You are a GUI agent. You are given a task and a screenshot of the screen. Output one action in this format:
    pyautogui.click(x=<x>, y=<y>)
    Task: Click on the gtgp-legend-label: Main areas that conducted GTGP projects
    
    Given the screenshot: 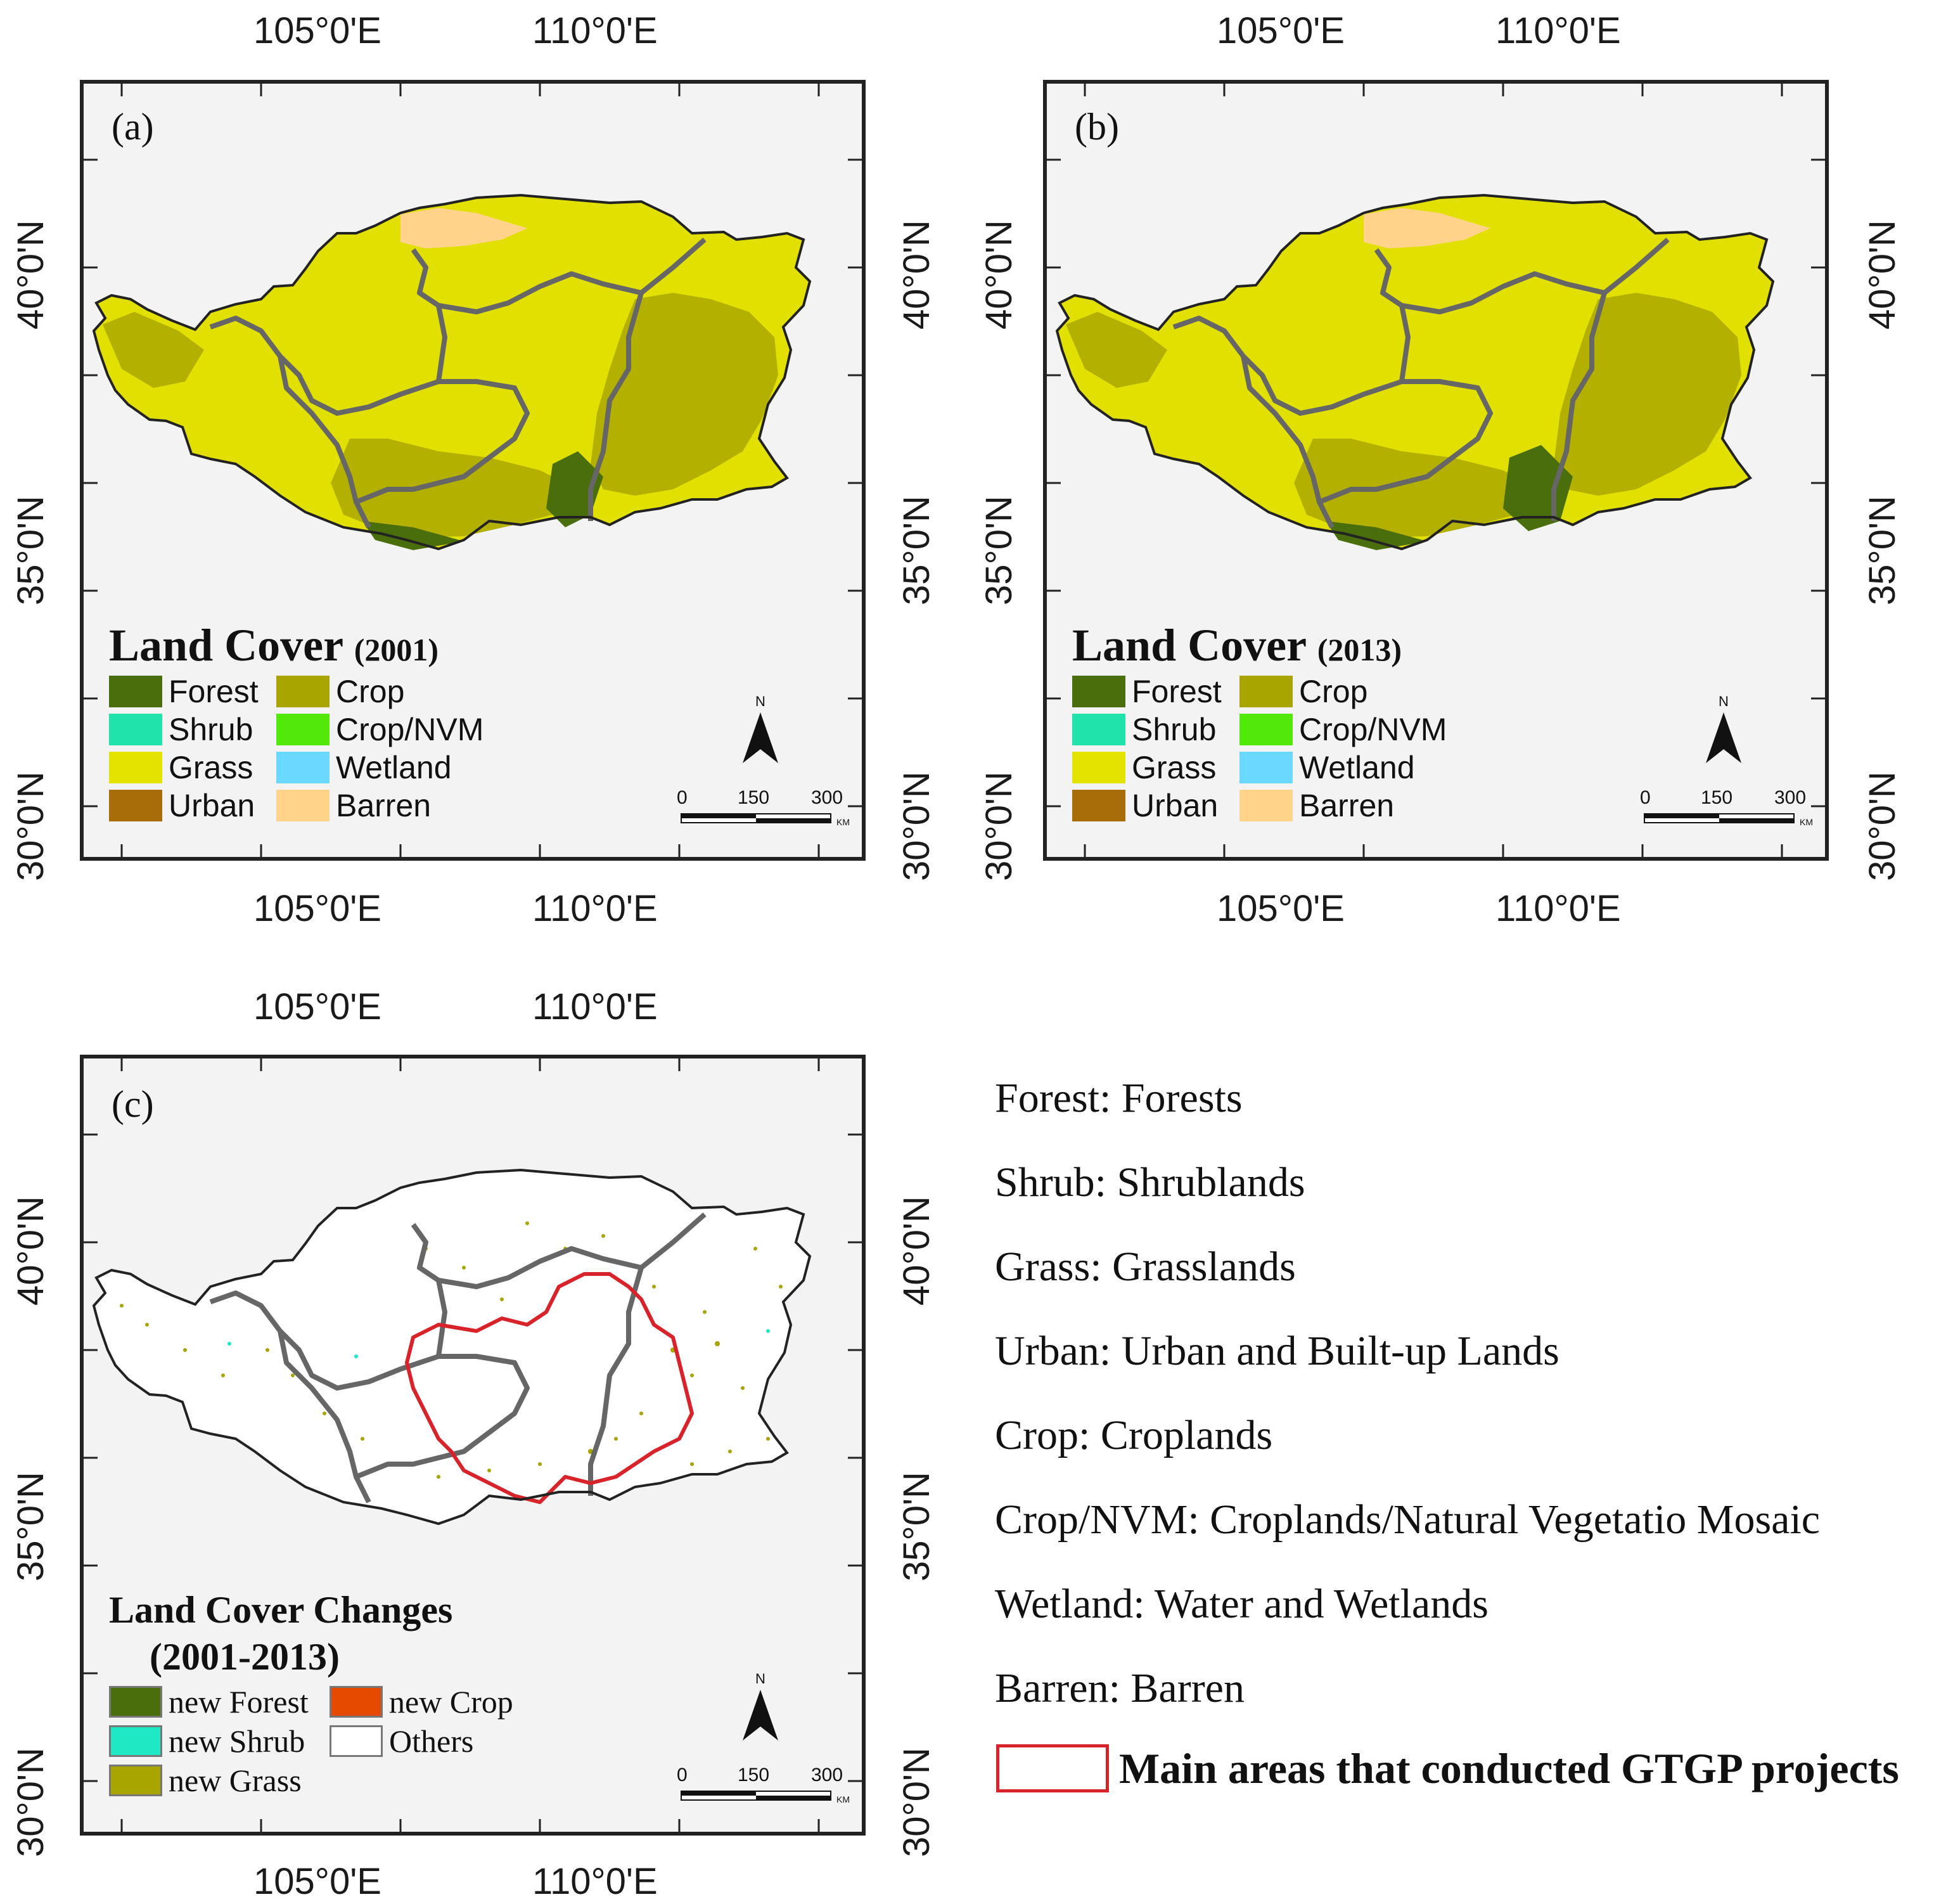 What is the action you would take?
    pyautogui.click(x=1509, y=1768)
    